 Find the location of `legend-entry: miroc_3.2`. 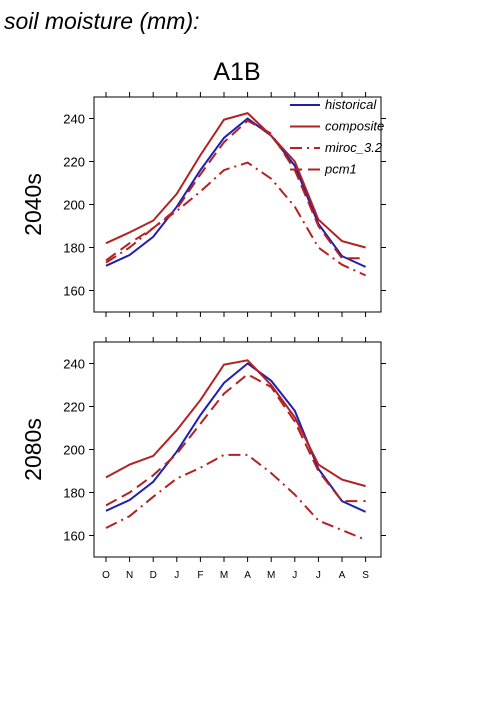

legend-entry: miroc_3.2 is located at coordinates (354, 147).